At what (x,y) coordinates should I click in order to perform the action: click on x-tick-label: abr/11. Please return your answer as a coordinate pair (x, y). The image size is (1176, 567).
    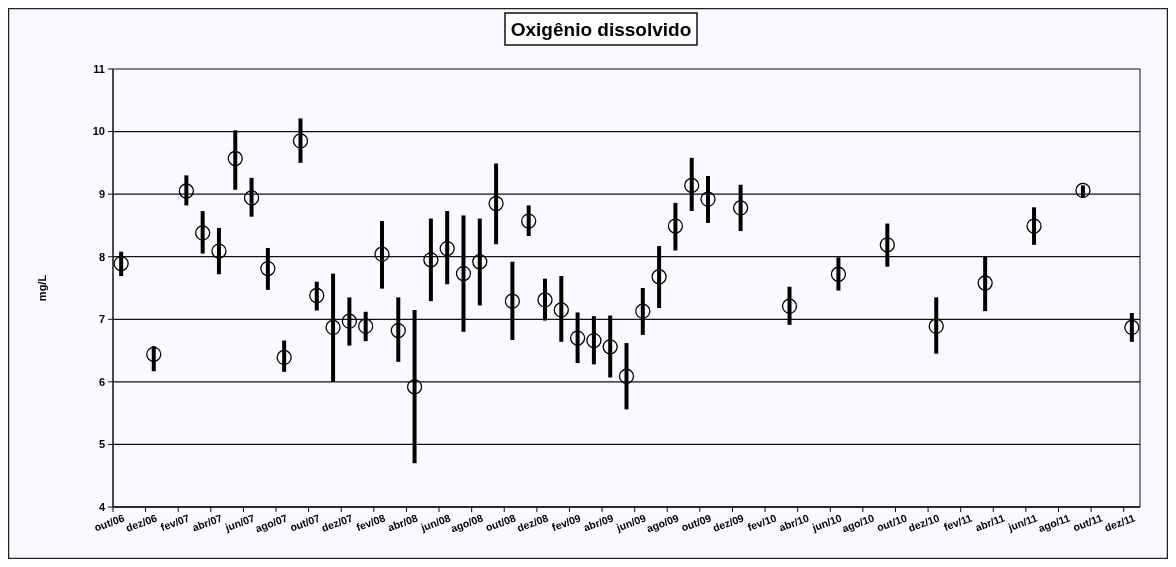
    Looking at the image, I should click on (990, 522).